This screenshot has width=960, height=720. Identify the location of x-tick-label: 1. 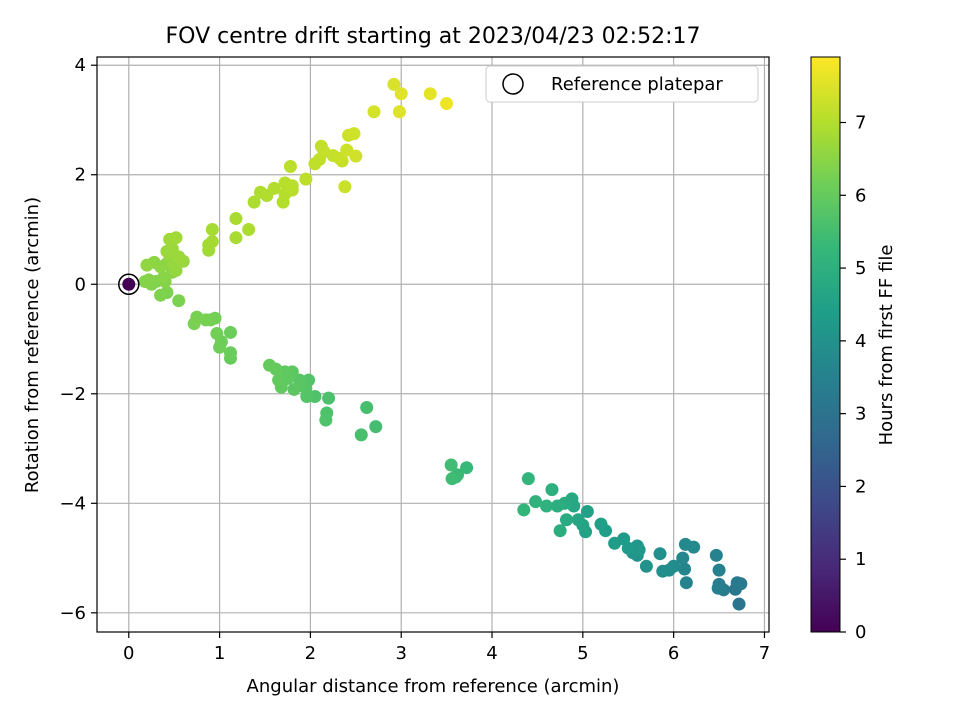
(219, 653).